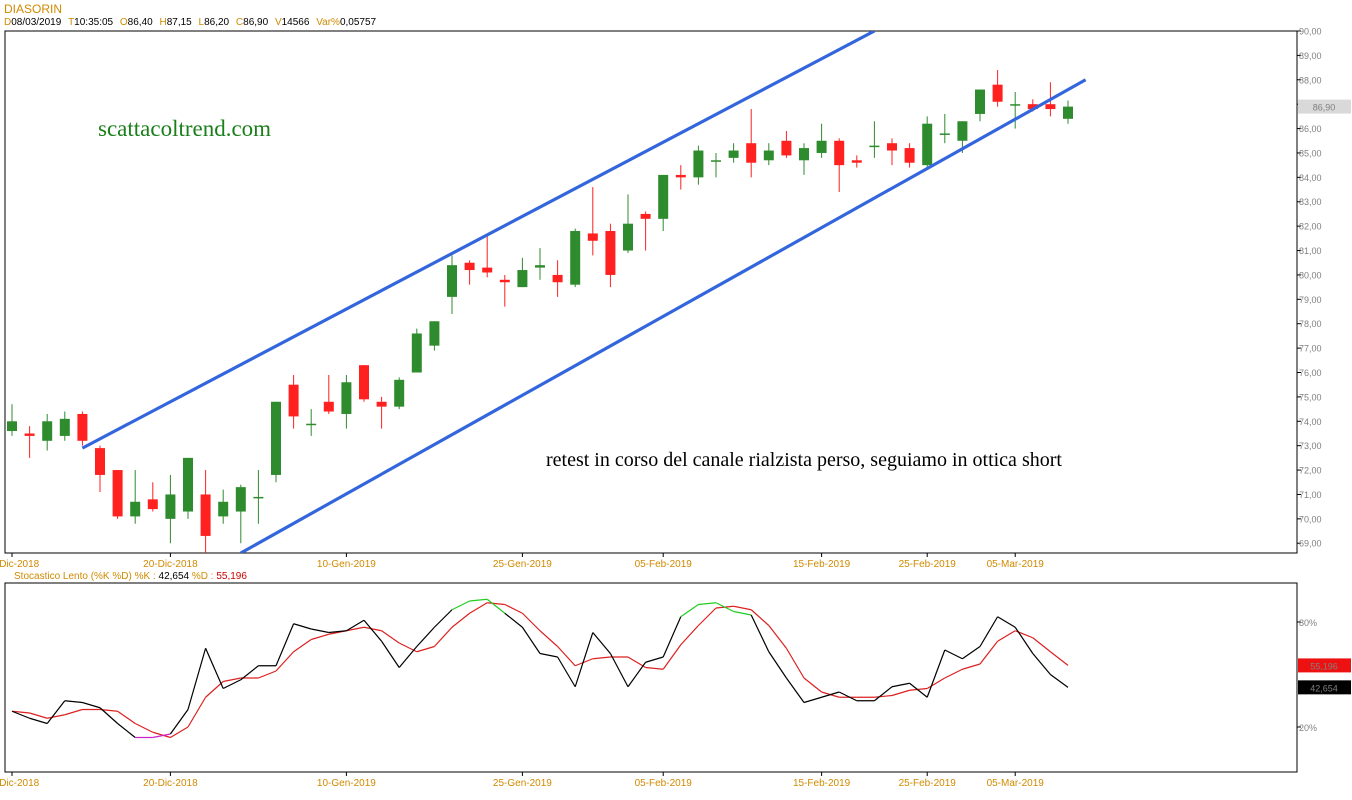 The height and width of the screenshot is (800, 1352). I want to click on date-tick-label: 05-Mar-2019, so click(1016, 564).